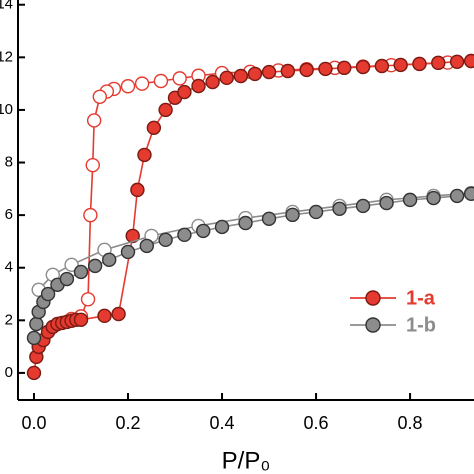 The height and width of the screenshot is (474, 474). I want to click on y-tick-label: 6, so click(9, 214).